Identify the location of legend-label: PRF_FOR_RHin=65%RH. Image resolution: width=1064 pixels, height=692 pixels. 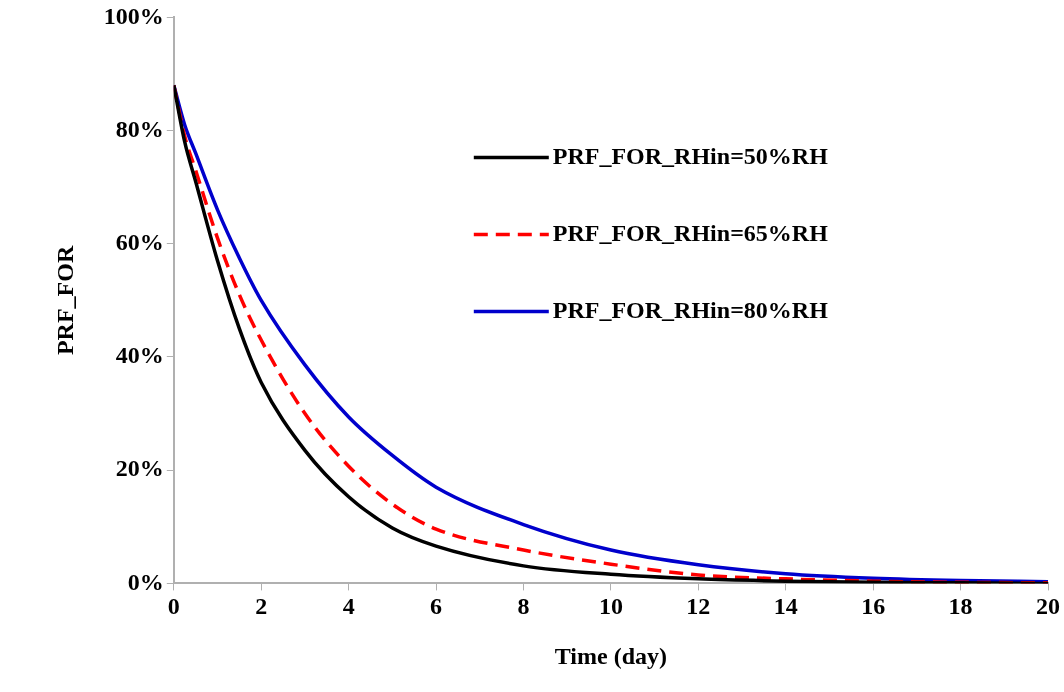
(690, 232).